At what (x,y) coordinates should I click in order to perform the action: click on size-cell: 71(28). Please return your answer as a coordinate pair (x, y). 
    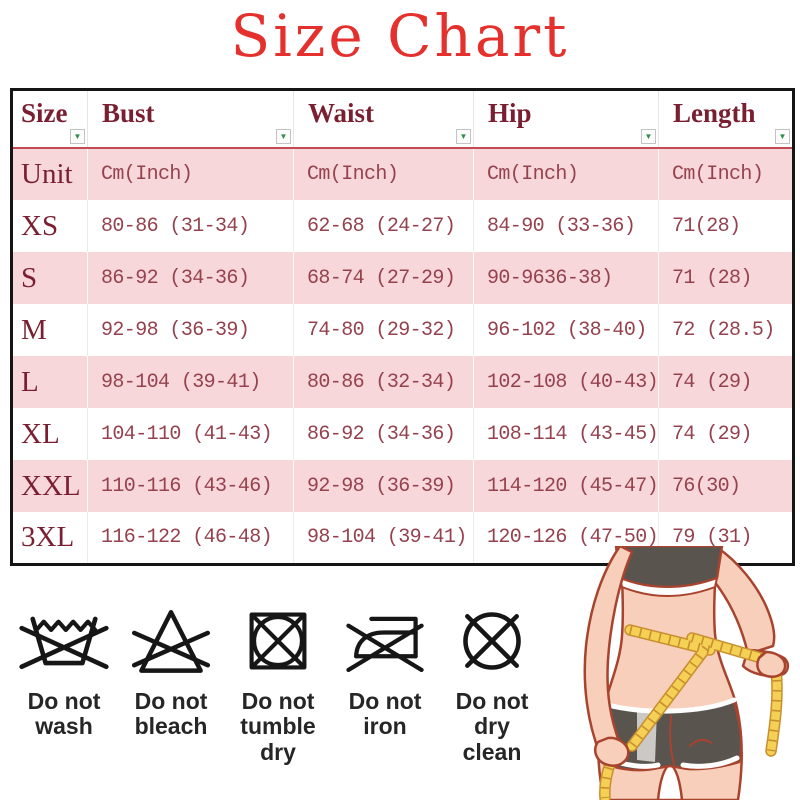
    Looking at the image, I should click on (706, 226).